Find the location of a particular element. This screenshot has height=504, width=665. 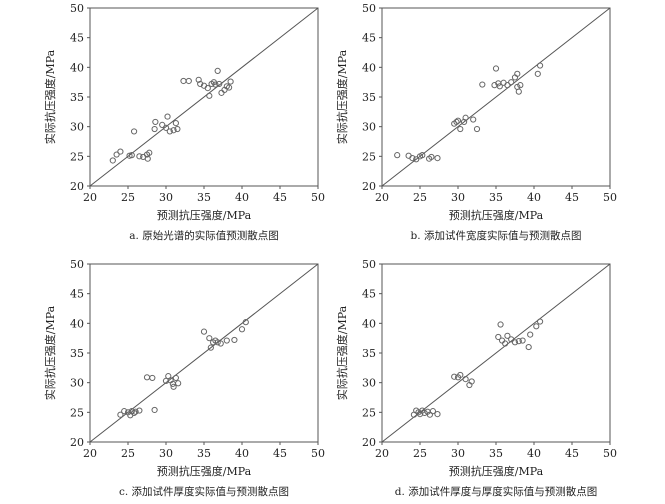

panel-caption: b. 添加试件宽度实际值与预测散点图 is located at coordinates (496, 235).